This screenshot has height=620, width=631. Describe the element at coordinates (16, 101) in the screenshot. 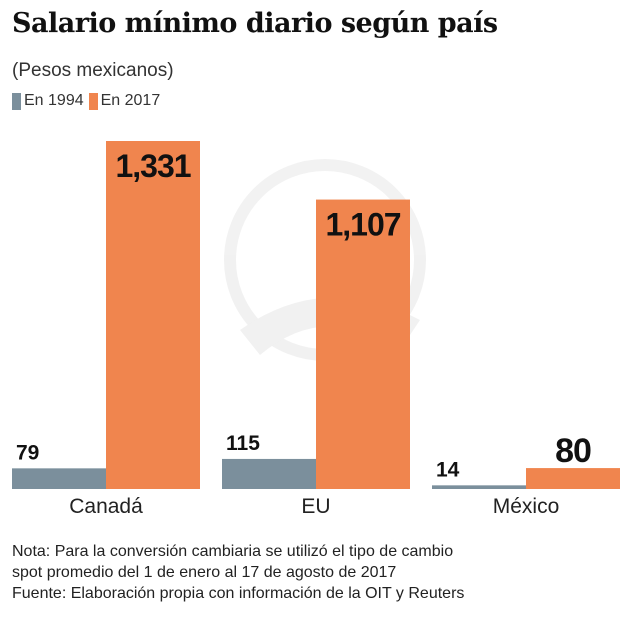

I see `legend-swatch-1994` at that location.